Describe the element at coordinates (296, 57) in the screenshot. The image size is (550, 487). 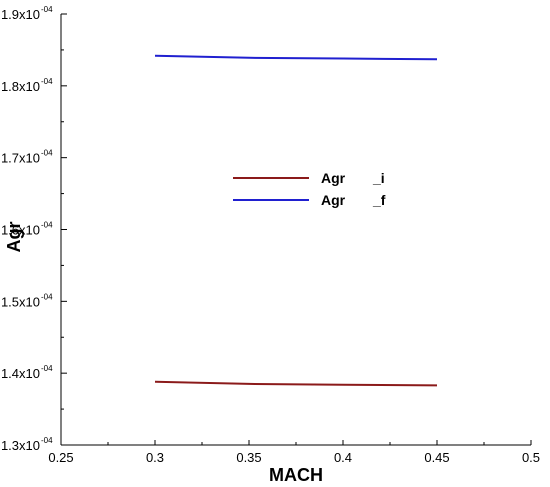
I see `series-line-f` at that location.